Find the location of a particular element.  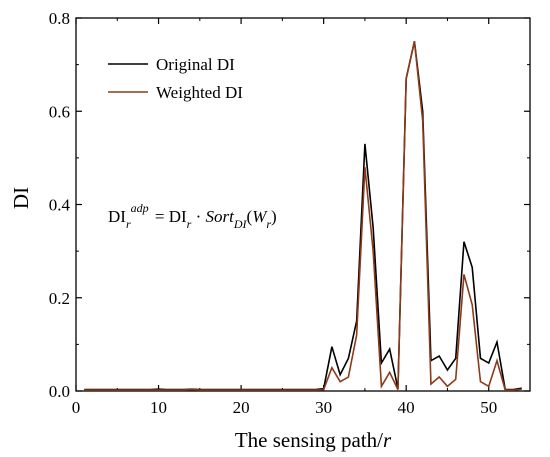

legend-label-weighted: Weighted DI is located at coordinates (199, 92).